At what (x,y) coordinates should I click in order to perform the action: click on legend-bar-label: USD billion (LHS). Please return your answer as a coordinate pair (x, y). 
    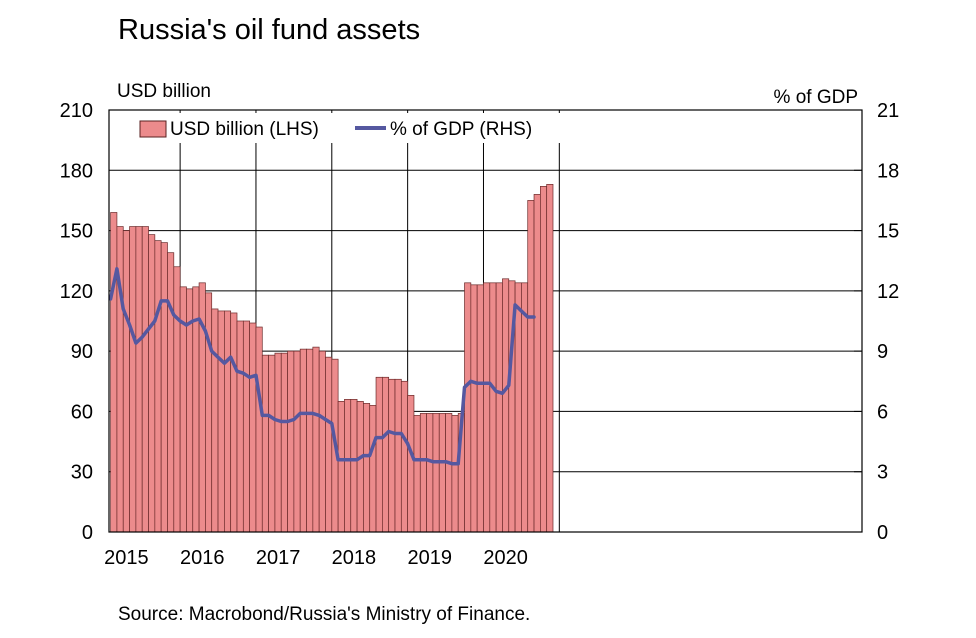
    Looking at the image, I should click on (244, 129).